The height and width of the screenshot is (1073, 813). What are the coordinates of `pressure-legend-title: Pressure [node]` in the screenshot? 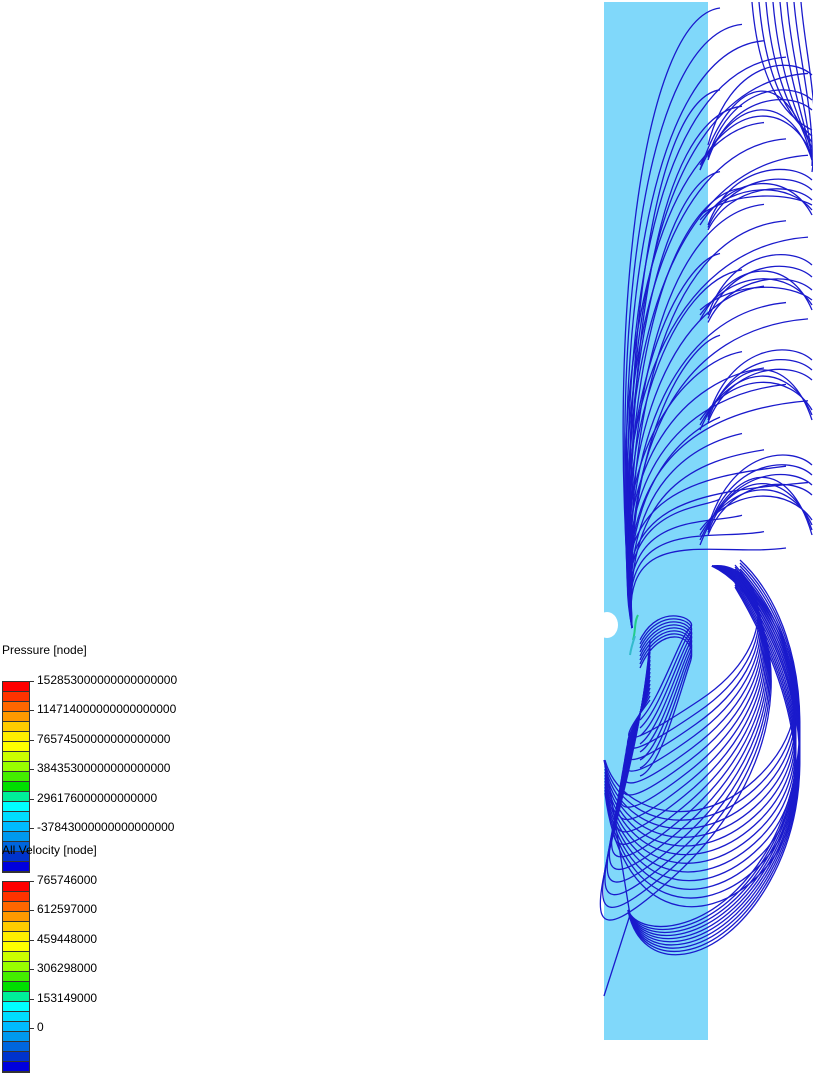 It's located at (44, 650).